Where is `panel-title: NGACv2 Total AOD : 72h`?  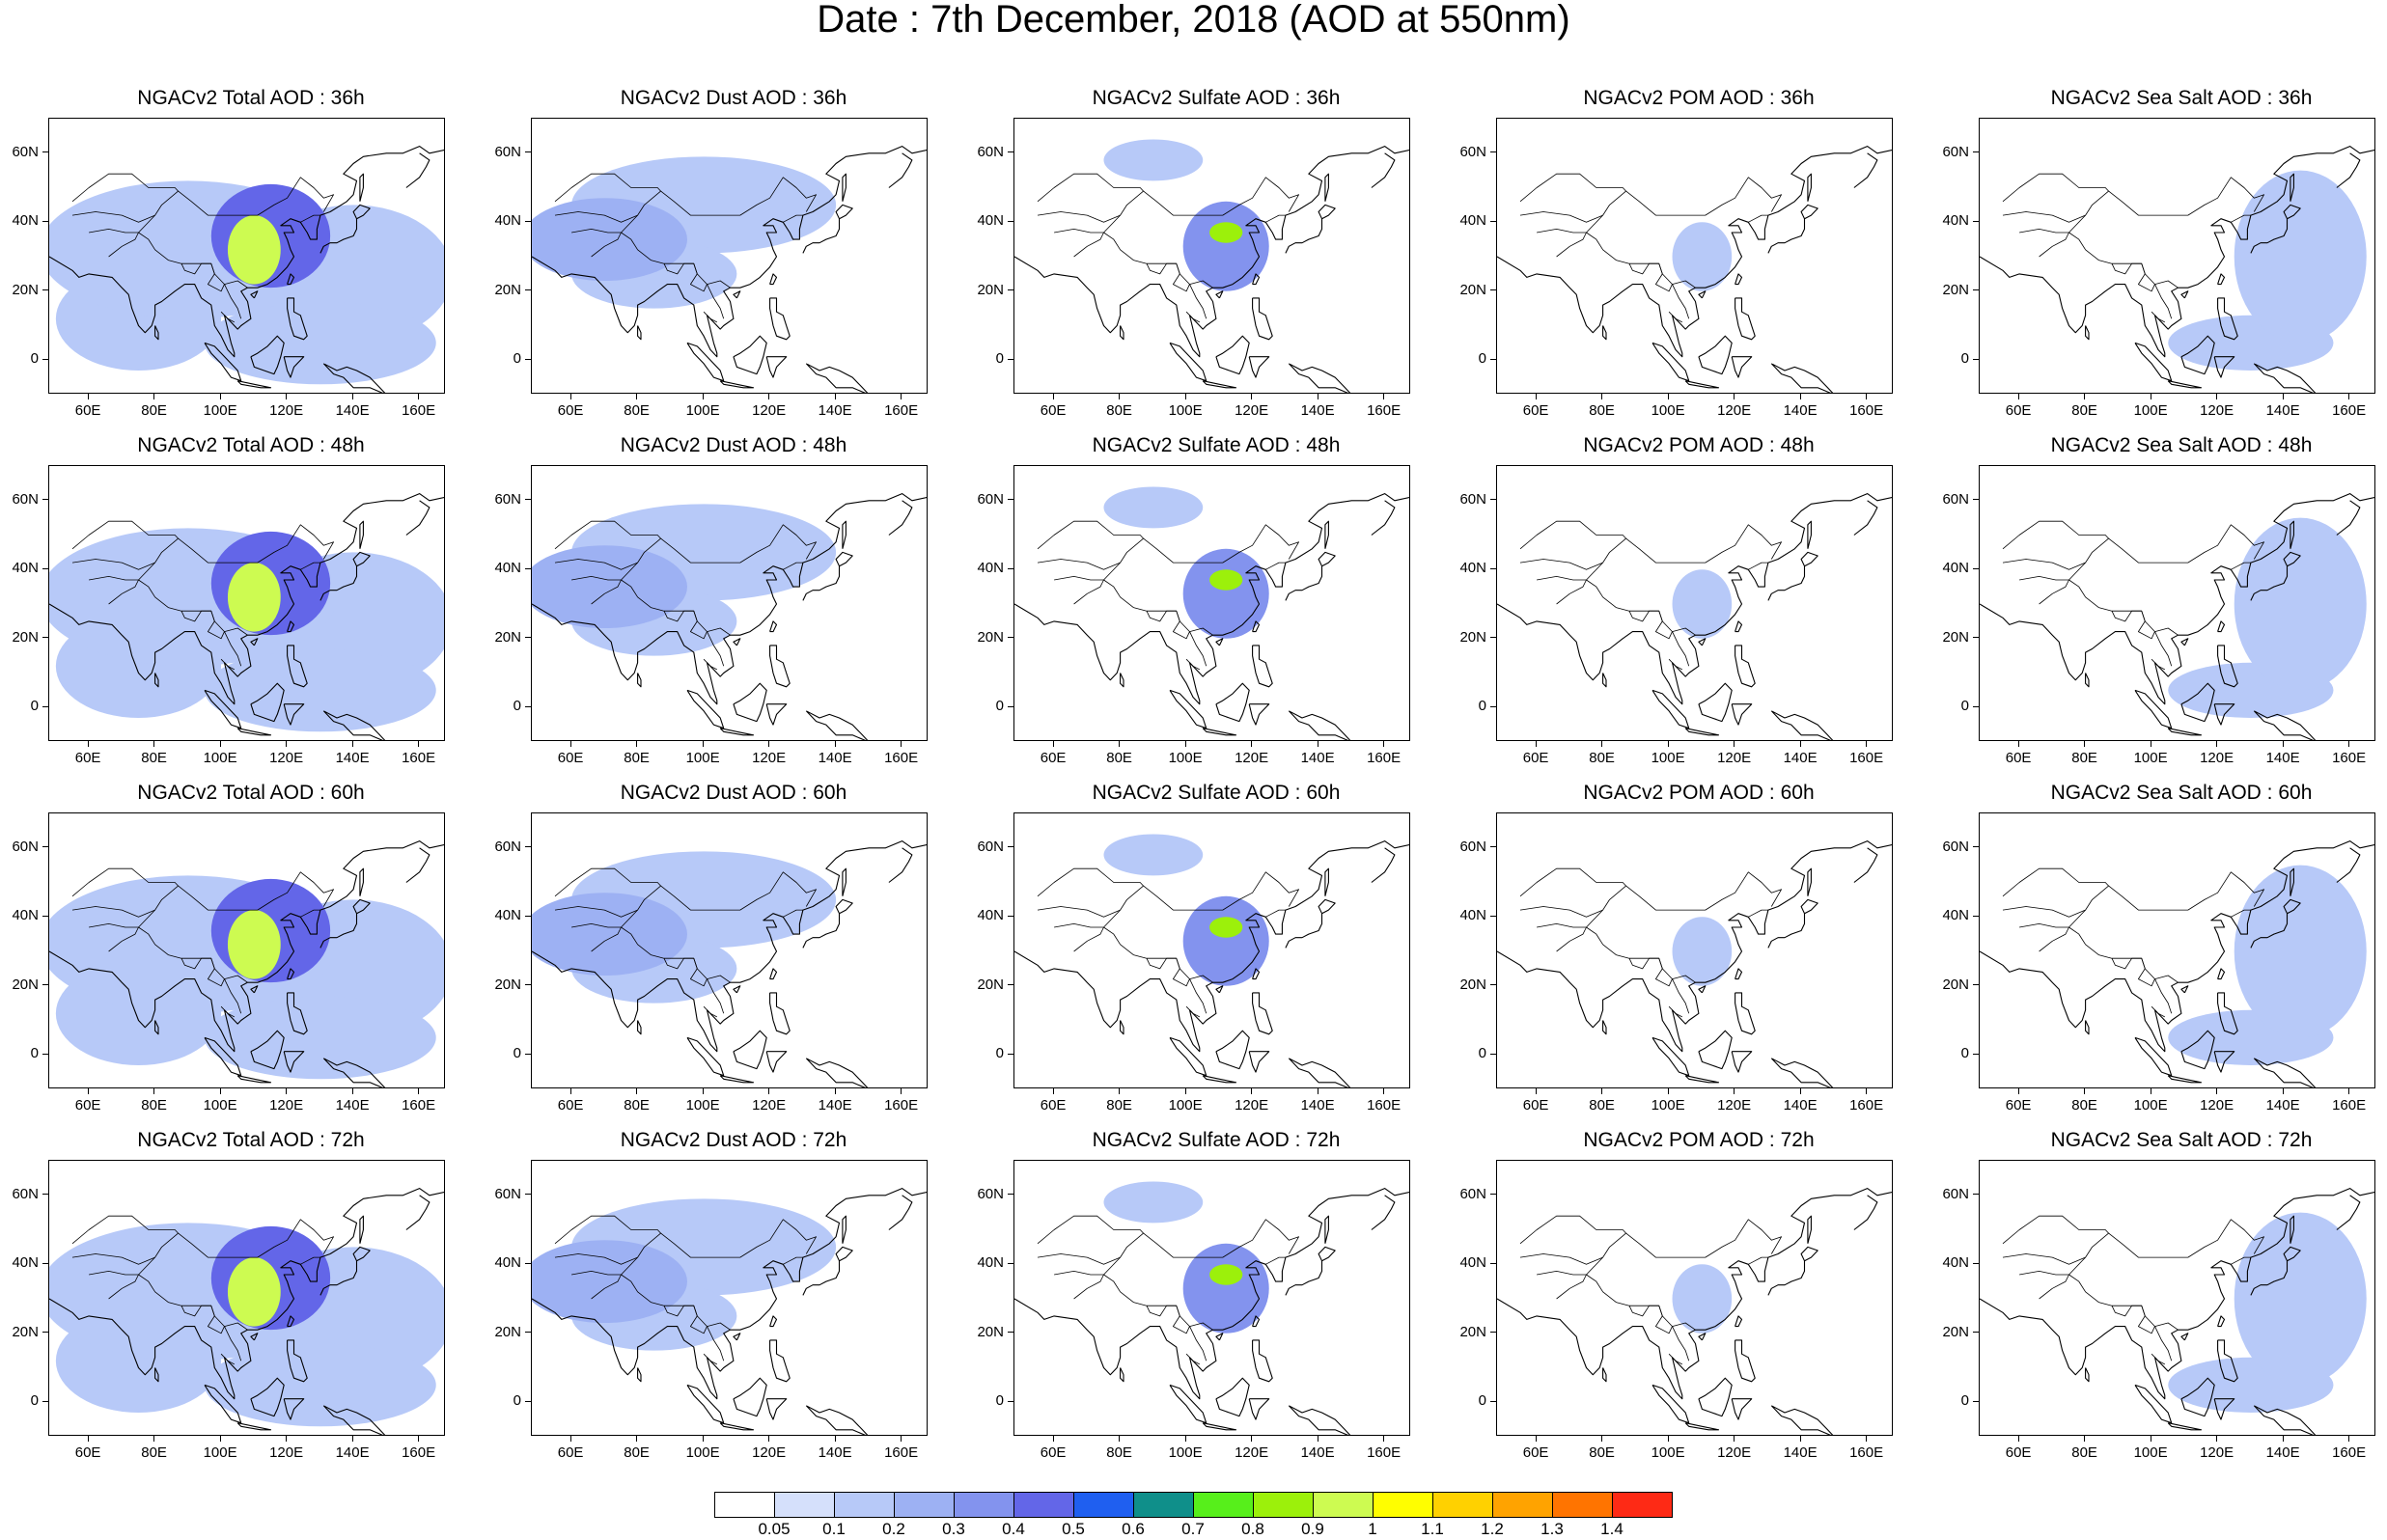
panel-title: NGACv2 Total AOD : 72h is located at coordinates (251, 1140).